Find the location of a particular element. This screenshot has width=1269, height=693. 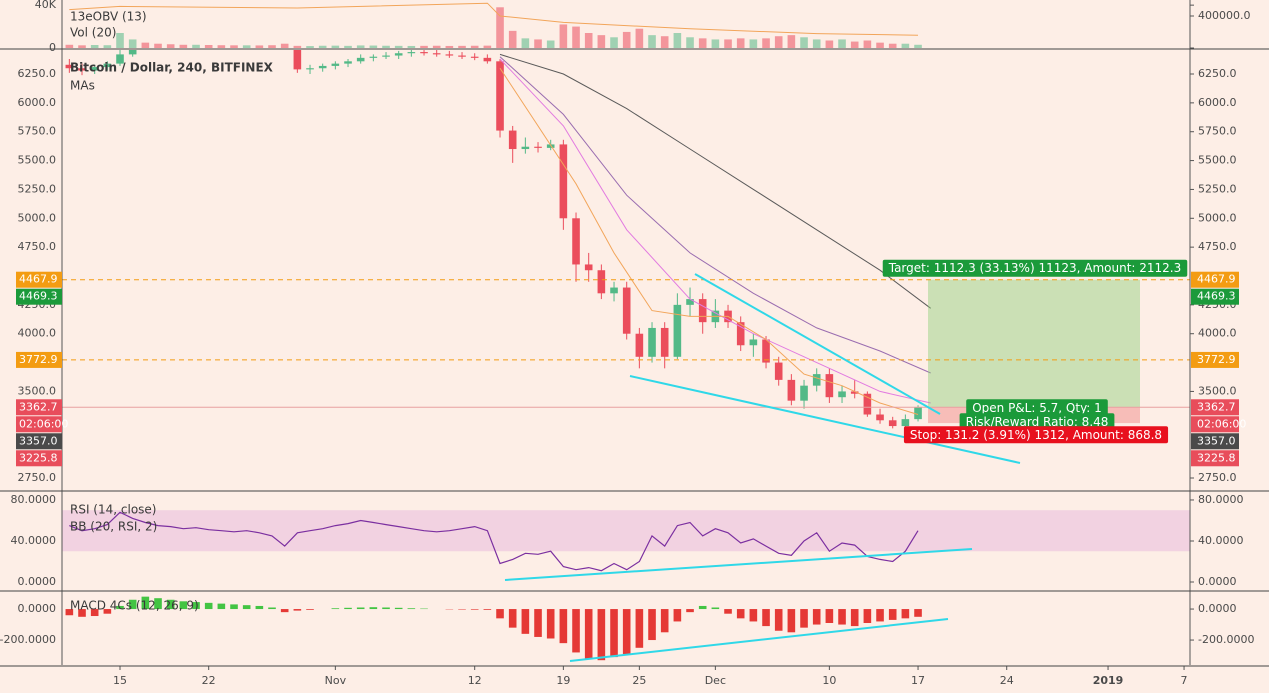

x-tick-label: 19 is located at coordinates (563, 680).